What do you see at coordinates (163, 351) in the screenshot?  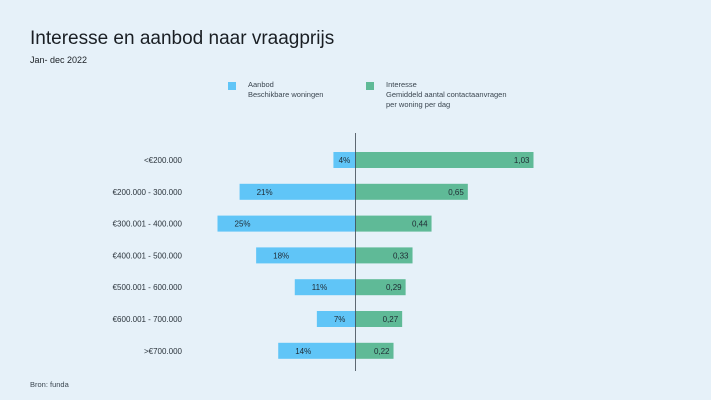 I see `category-label: >€700.000` at bounding box center [163, 351].